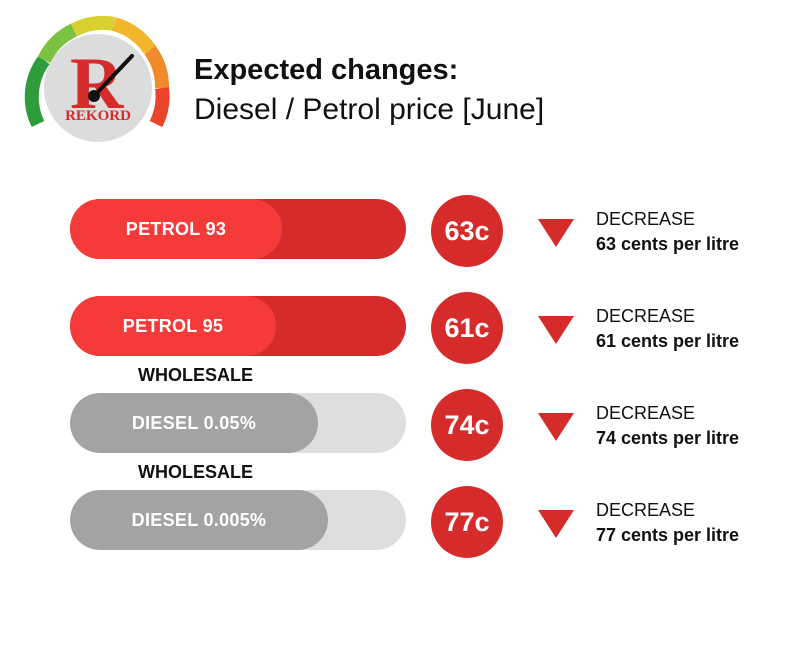 The height and width of the screenshot is (671, 800). Describe the element at coordinates (98, 116) in the screenshot. I see `svg-text: REKORD` at that location.